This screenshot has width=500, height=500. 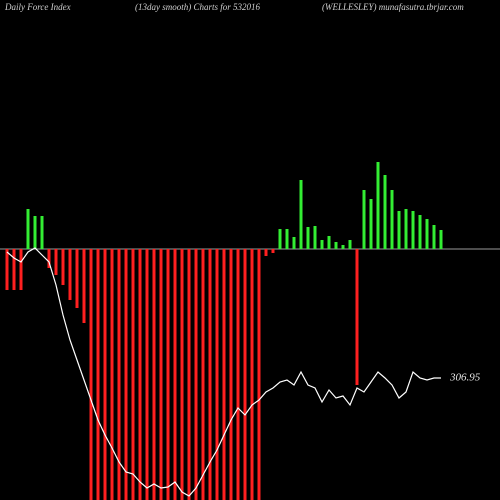 What do you see at coordinates (393, 7) in the screenshot?
I see `chart-source: (WELLESLEY) munafasutra.tbrjar.com` at bounding box center [393, 7].